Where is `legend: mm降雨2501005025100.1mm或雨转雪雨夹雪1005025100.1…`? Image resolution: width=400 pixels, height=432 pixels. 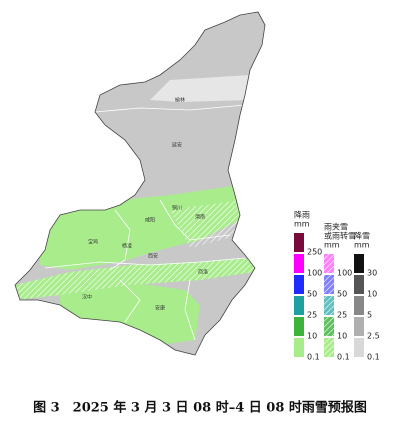
legend: mm降雨2501005025100.1mm或雨转雪雨夹雪1005025100.1… is located at coordinates (337, 286).